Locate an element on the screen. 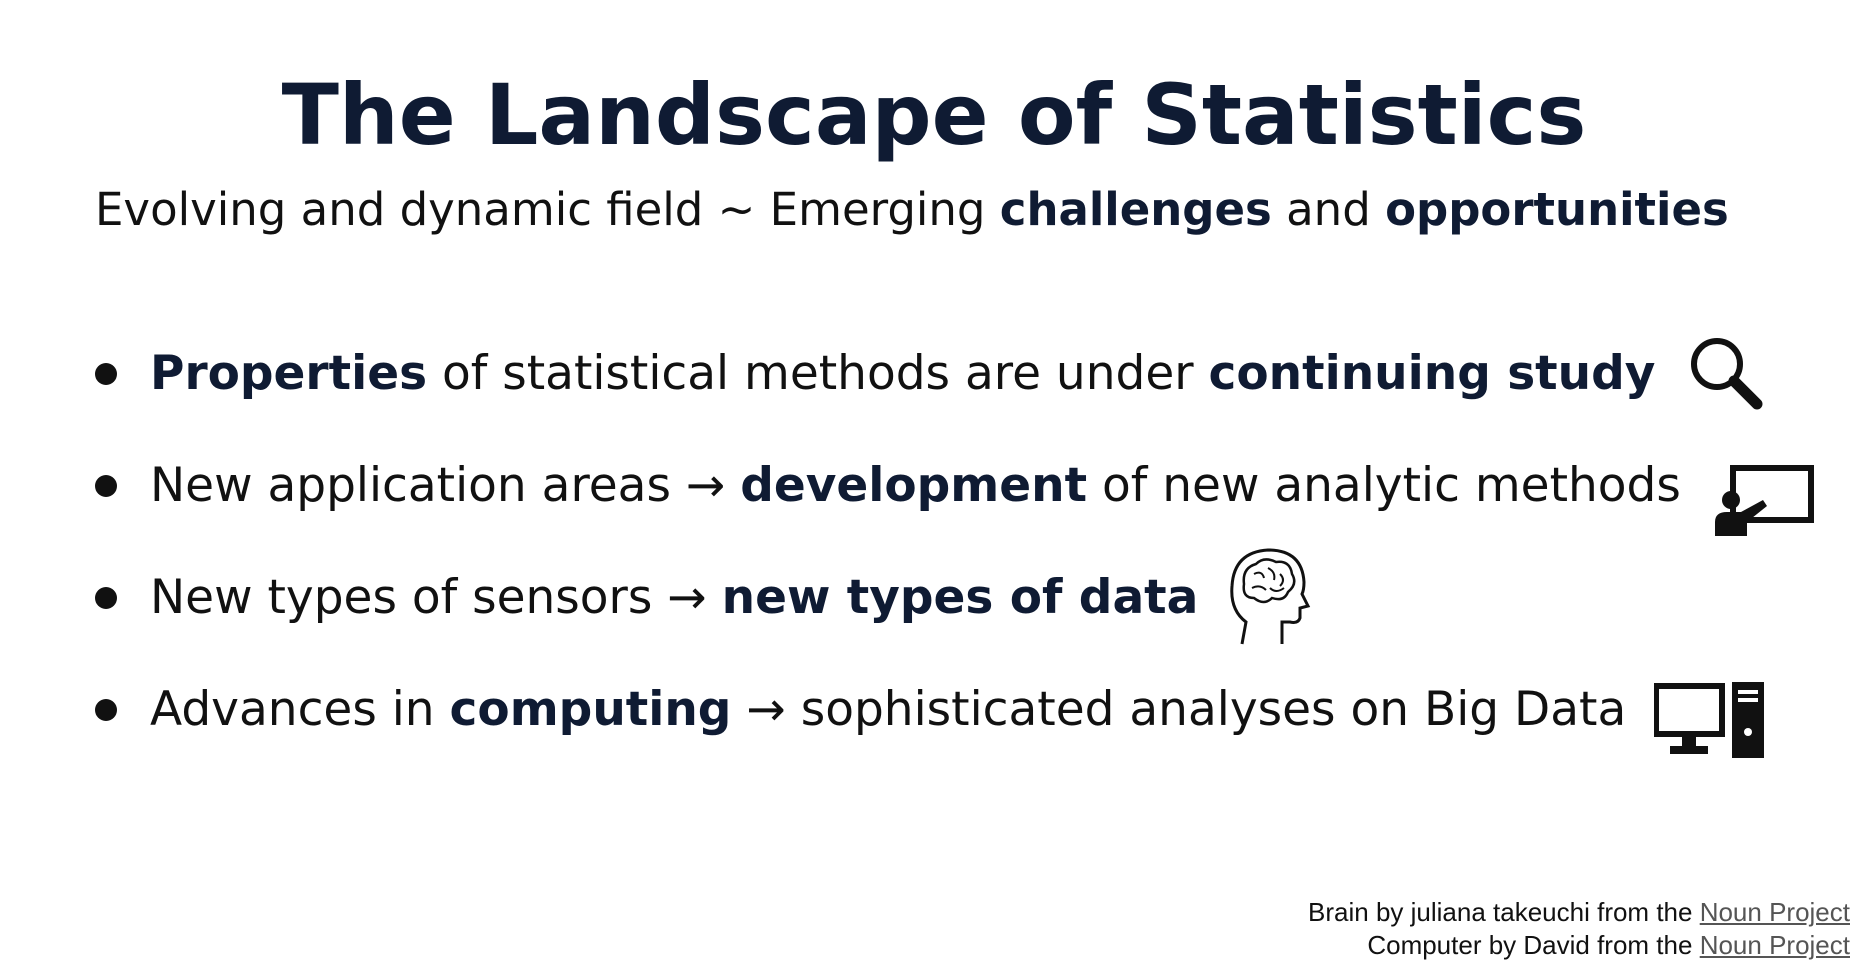 The width and height of the screenshot is (1868, 980). bullet-bold: development is located at coordinates (914, 485).